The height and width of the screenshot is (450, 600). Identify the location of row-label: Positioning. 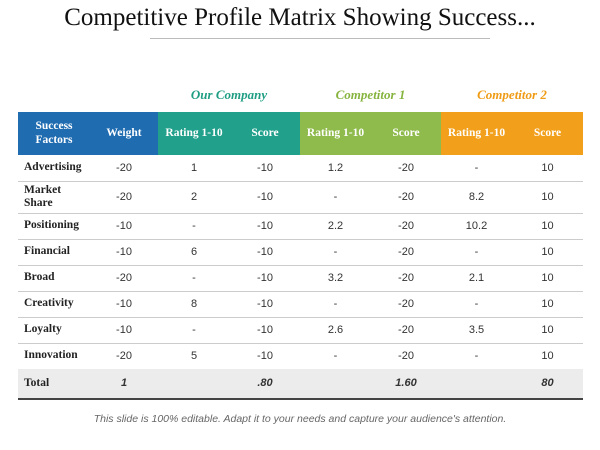
(51, 225).